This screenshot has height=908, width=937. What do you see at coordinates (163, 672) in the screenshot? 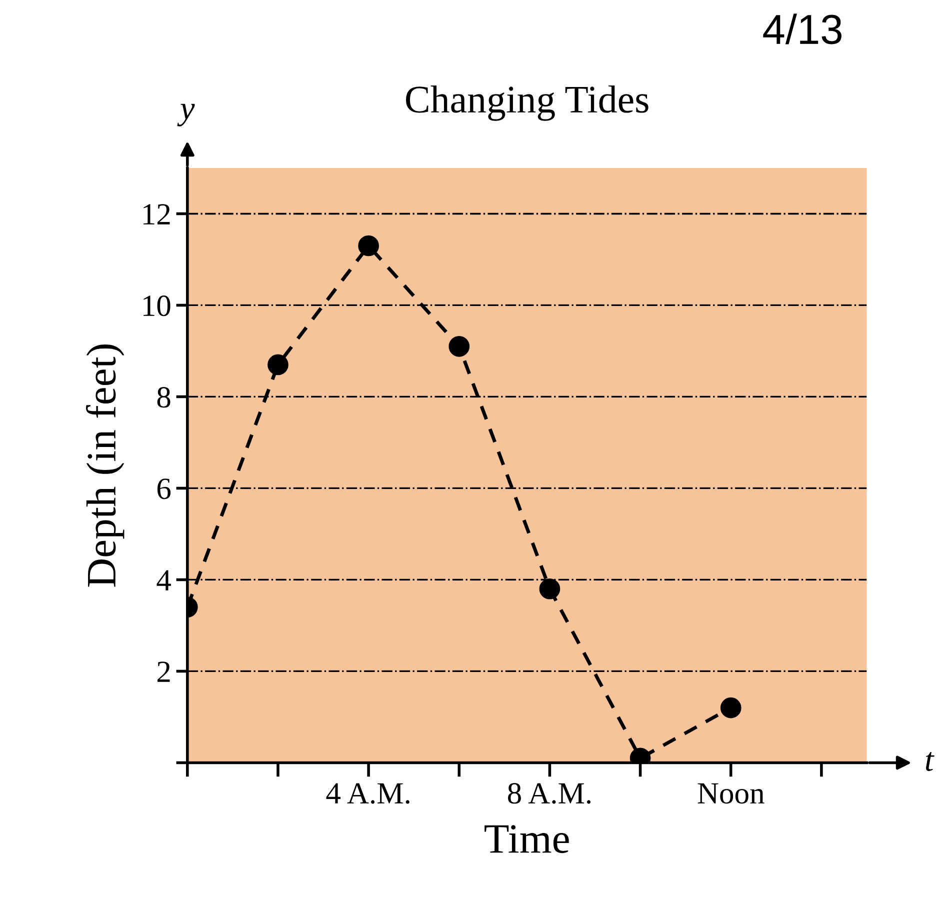
I see `y-tick-label: 2` at bounding box center [163, 672].